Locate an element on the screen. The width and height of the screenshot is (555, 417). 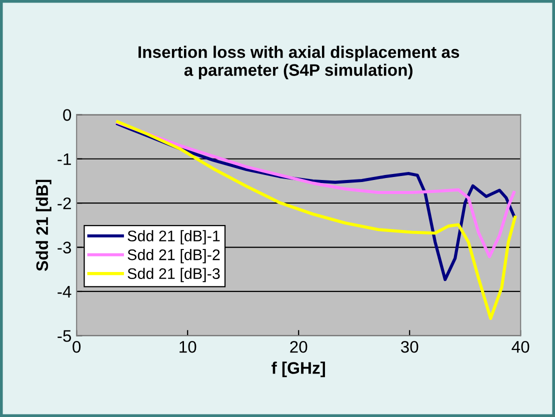
y-tick-label: -2 is located at coordinates (64, 203).